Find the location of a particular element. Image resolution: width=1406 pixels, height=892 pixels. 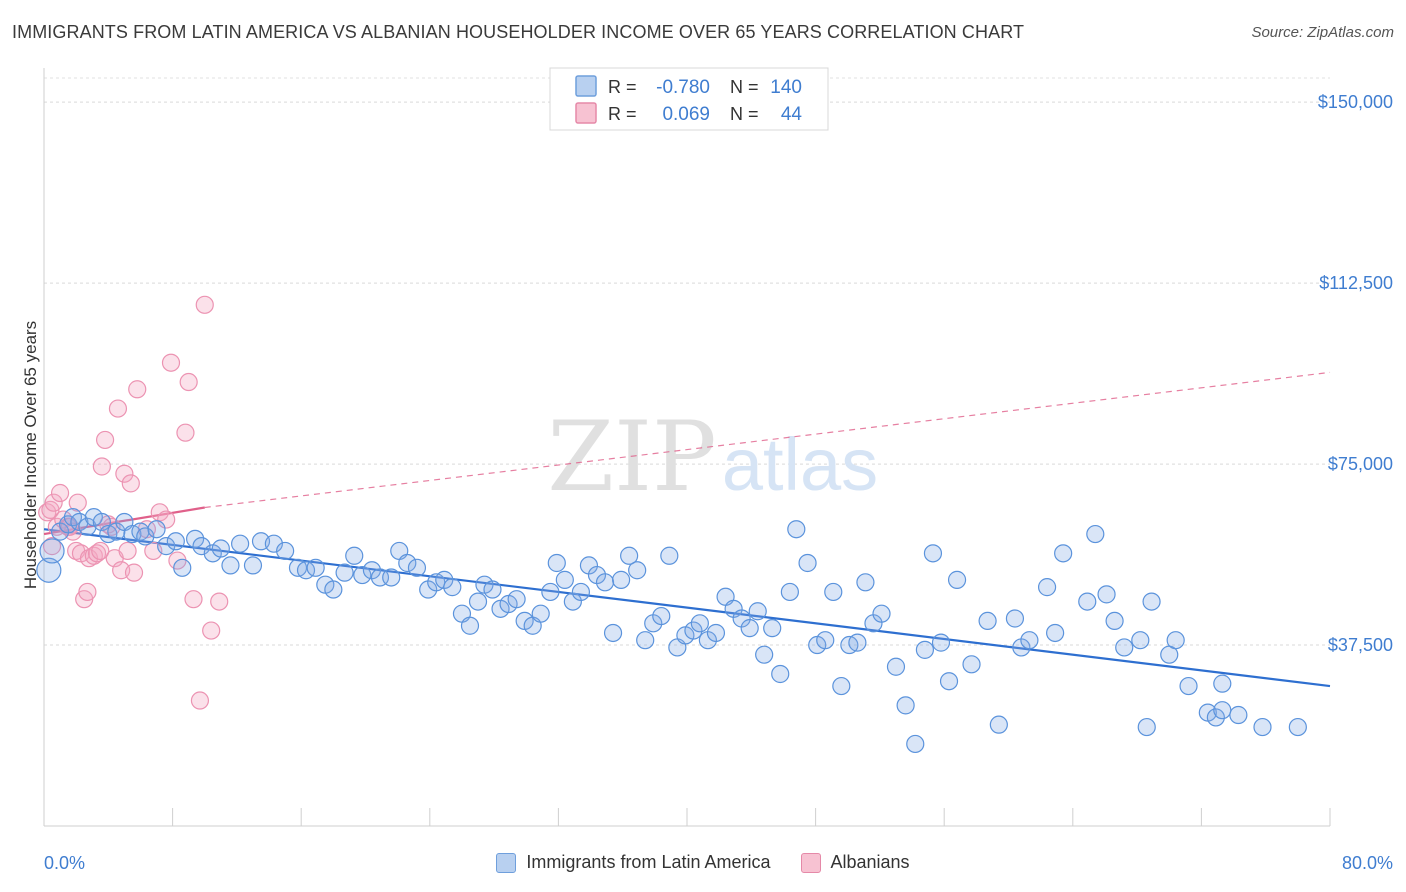

legend-item-albanians: Albanians is located at coordinates (855, 862).